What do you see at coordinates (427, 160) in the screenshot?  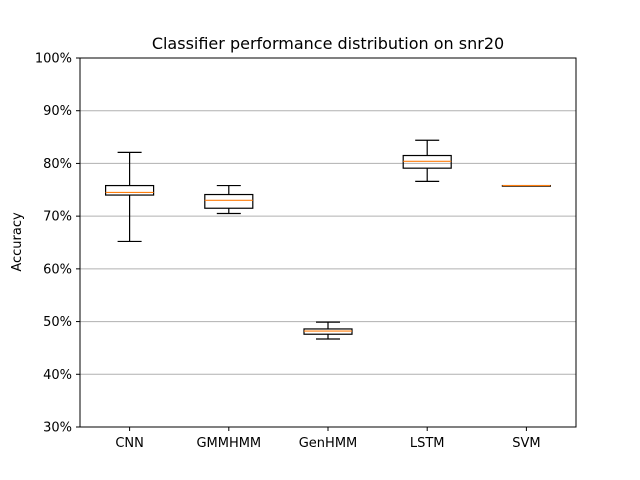 I see `box-plot-lstm` at bounding box center [427, 160].